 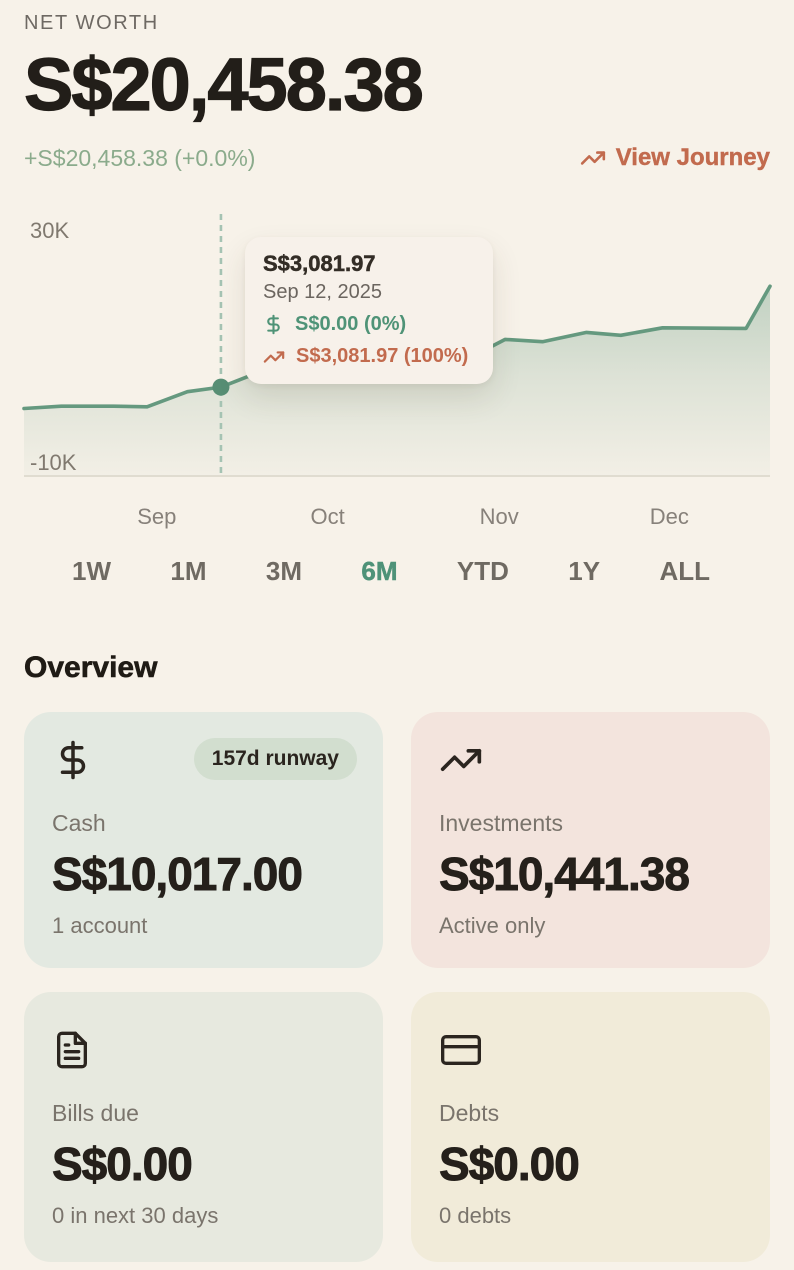 What do you see at coordinates (590, 1127) in the screenshot?
I see `debts-card: Debts S$0.00 0 debts` at bounding box center [590, 1127].